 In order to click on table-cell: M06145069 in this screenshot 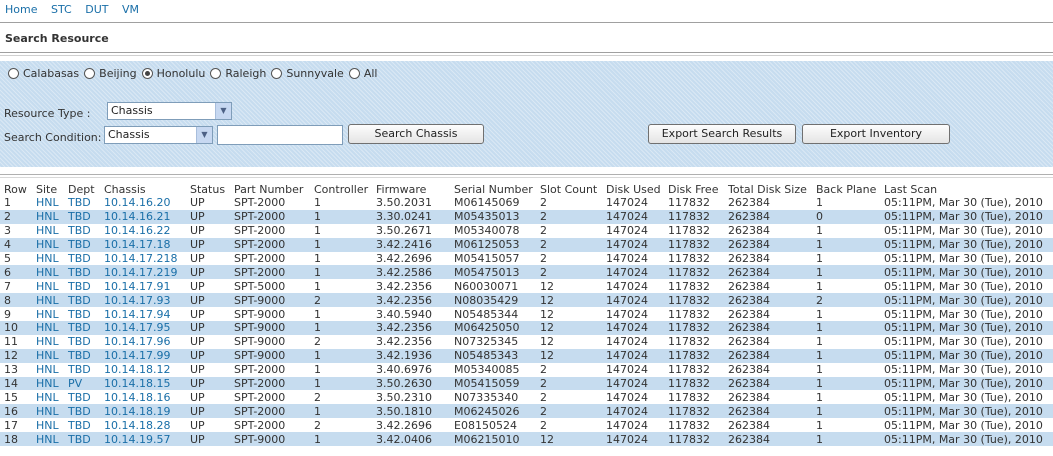, I will do `click(487, 203)`.